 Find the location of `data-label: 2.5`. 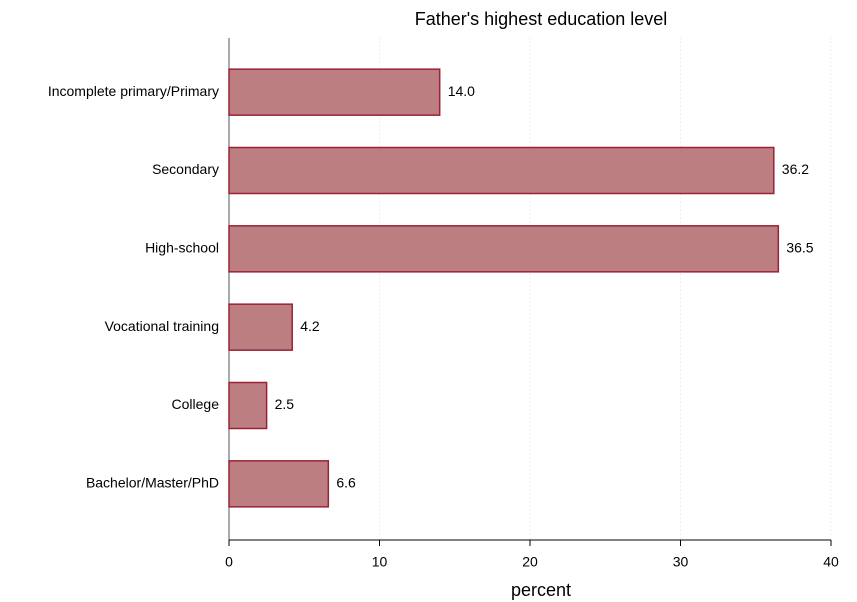

data-label: 2.5 is located at coordinates (285, 404).